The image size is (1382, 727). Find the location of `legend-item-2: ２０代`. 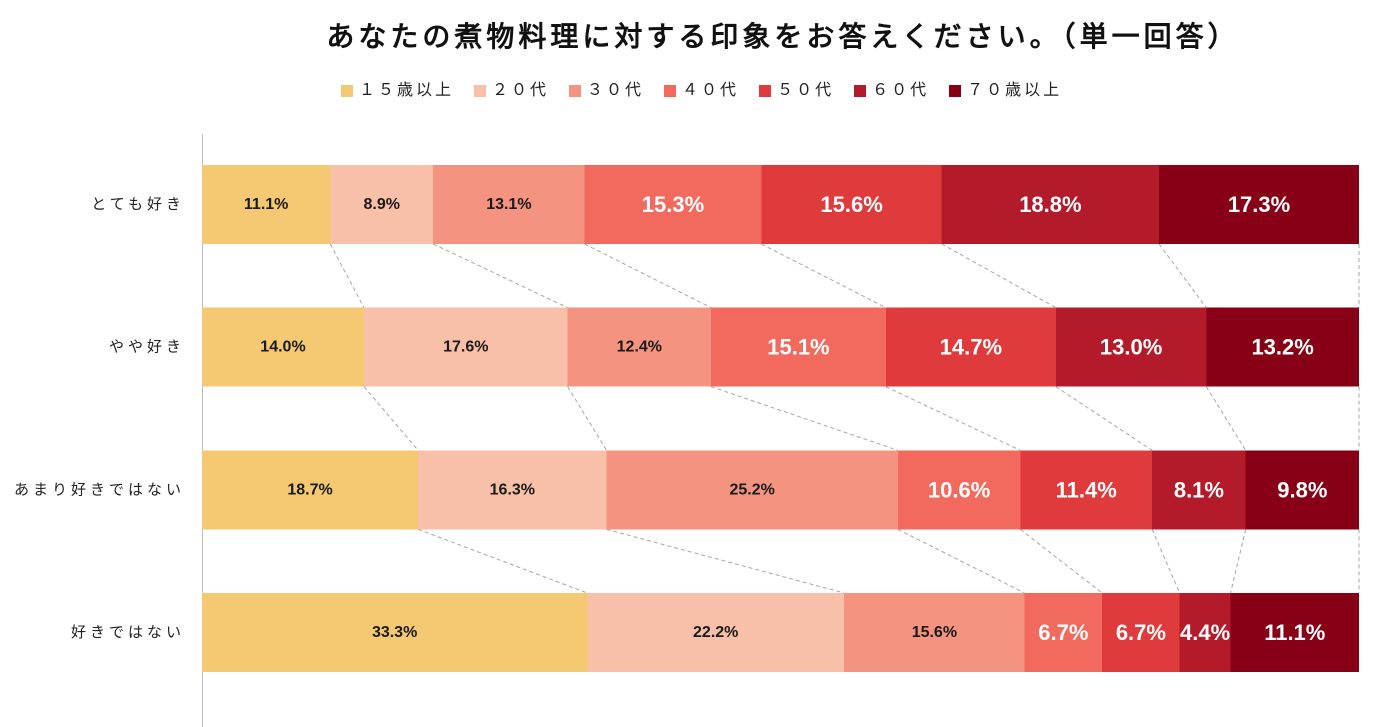

legend-item-2: ２０代 is located at coordinates (511, 91).